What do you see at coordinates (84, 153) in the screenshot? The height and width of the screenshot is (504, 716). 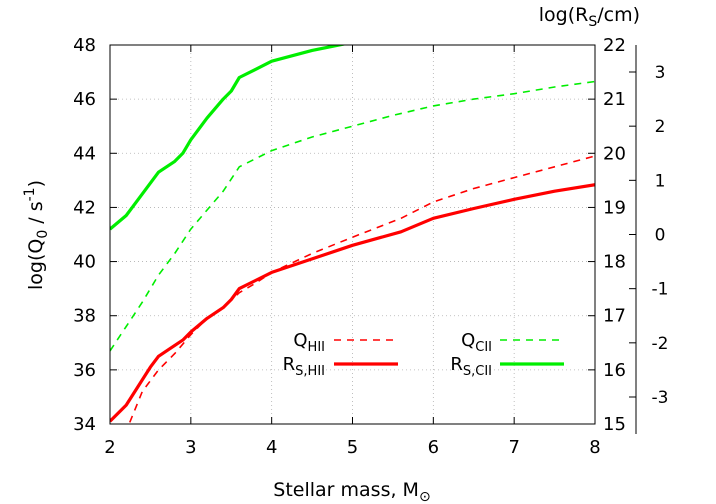 I see `y-left-tick-label: 44` at bounding box center [84, 153].